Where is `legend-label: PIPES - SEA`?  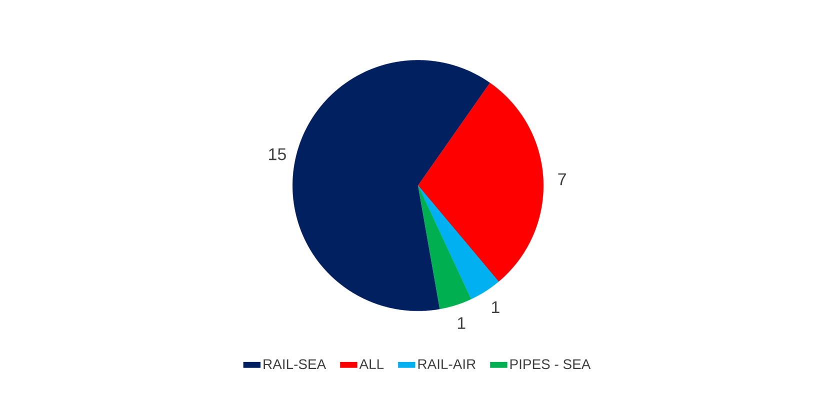 legend-label: PIPES - SEA is located at coordinates (550, 364).